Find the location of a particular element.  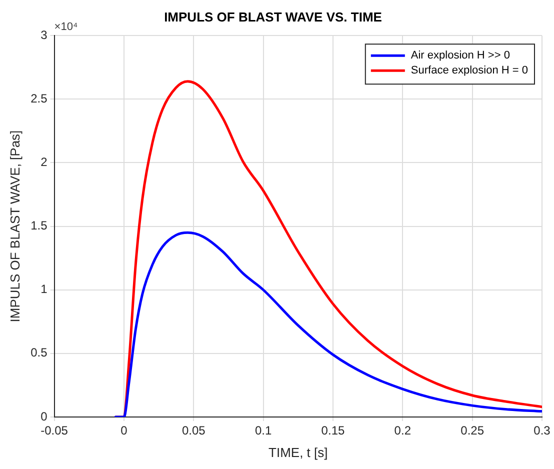

y-tick-label: 2.5 is located at coordinates (39, 98).